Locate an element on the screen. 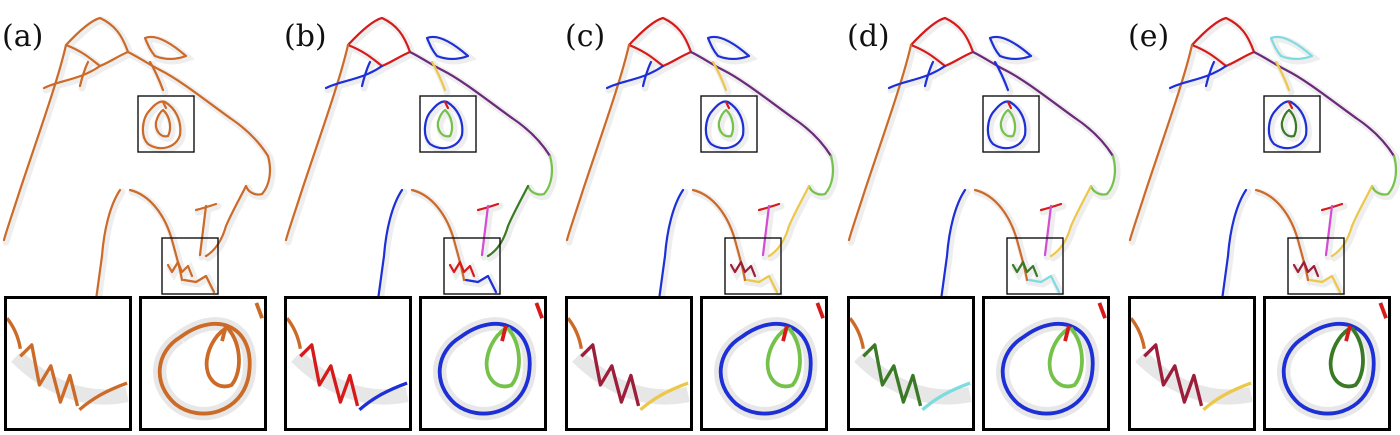  zoom-eye-b is located at coordinates (483, 363).